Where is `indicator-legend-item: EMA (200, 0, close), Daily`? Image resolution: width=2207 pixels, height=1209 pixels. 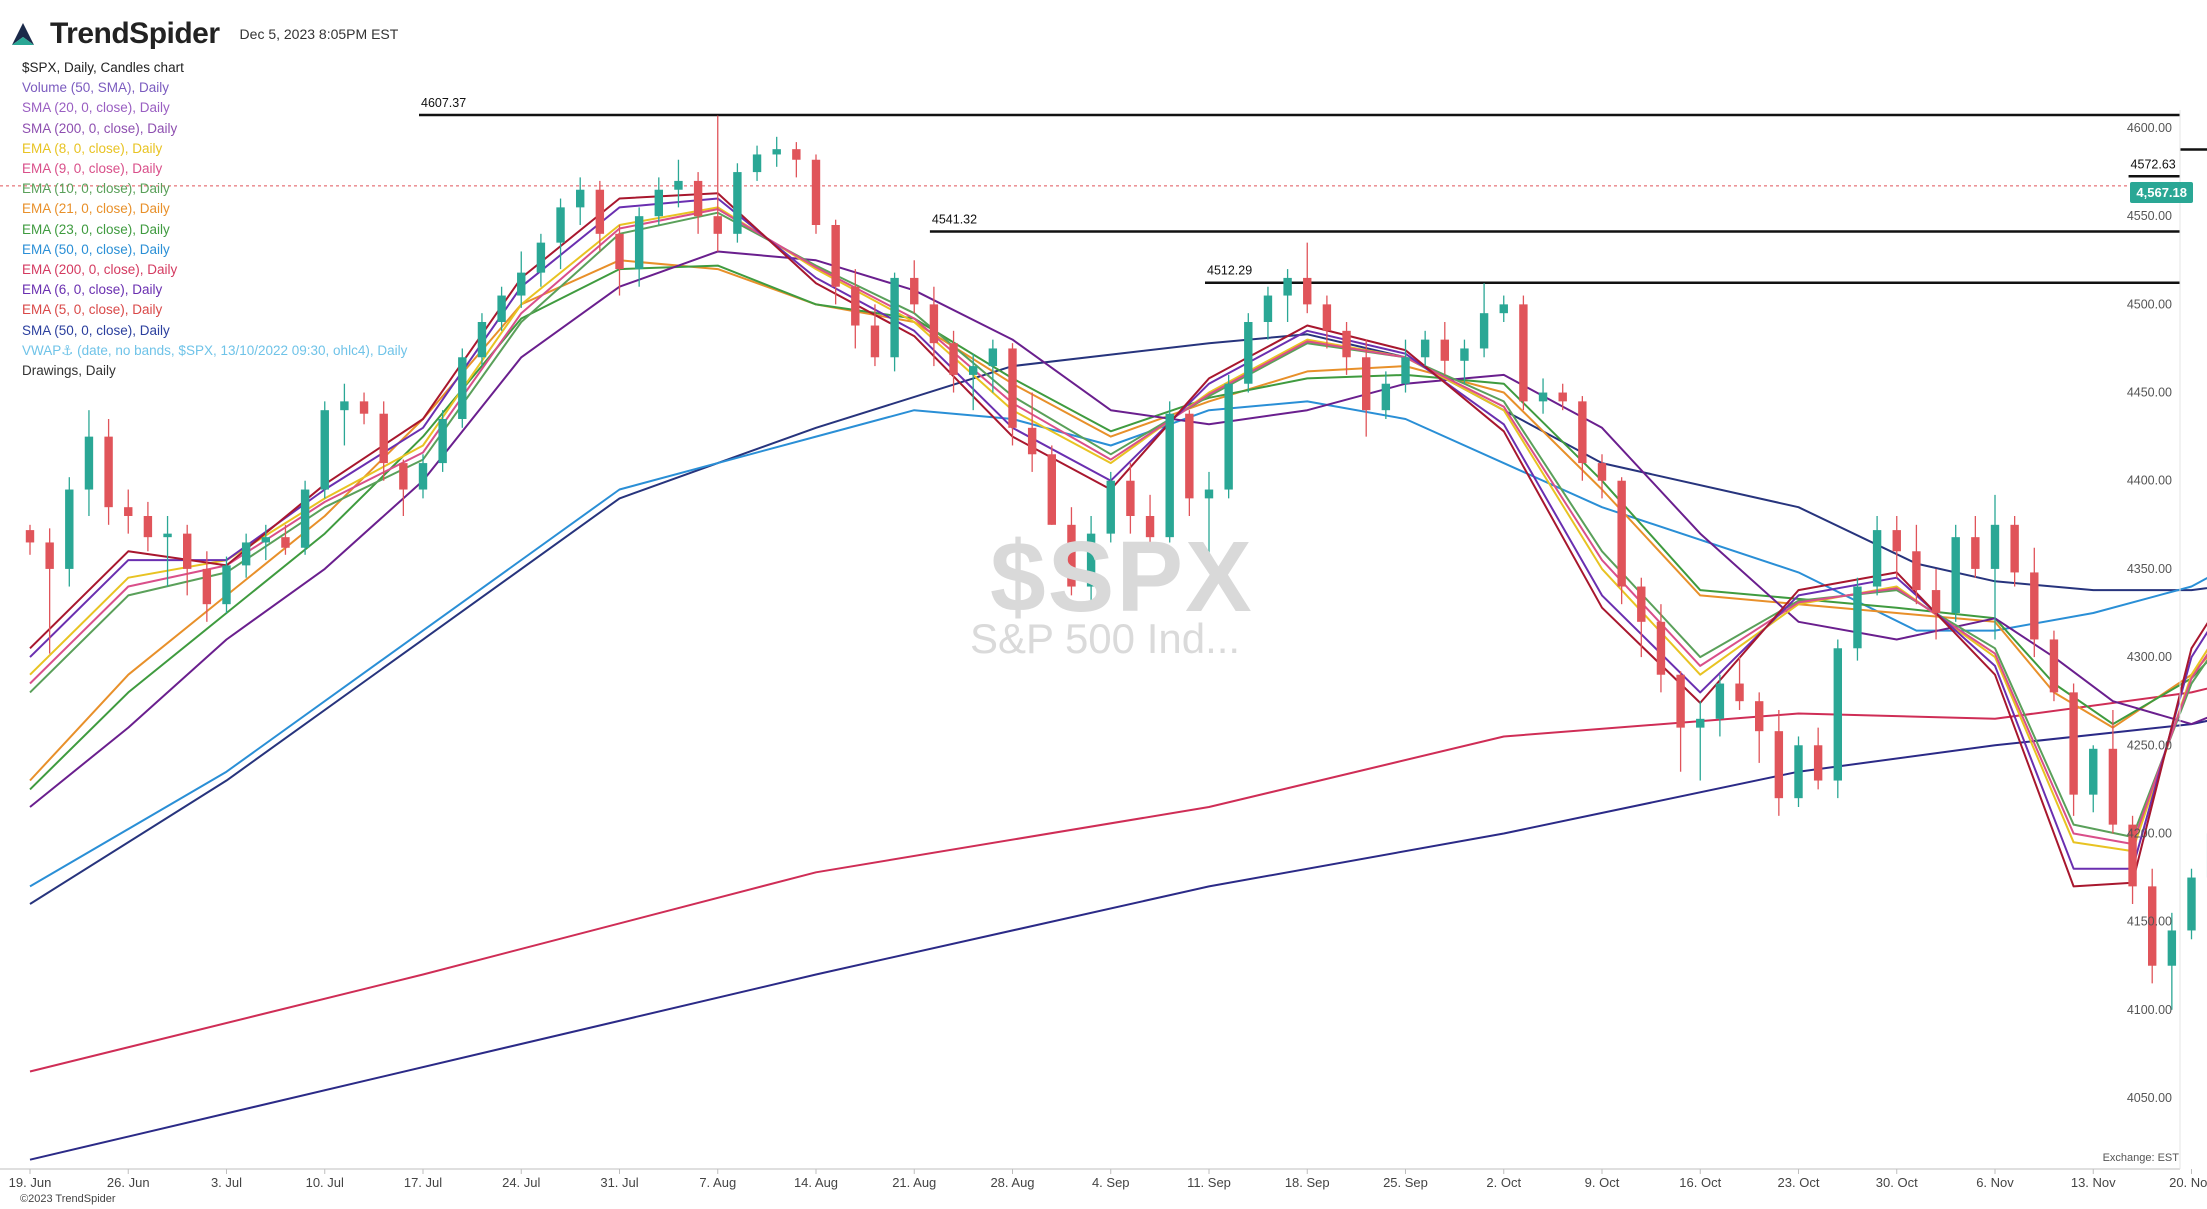 indicator-legend-item: EMA (200, 0, close), Daily is located at coordinates (100, 270).